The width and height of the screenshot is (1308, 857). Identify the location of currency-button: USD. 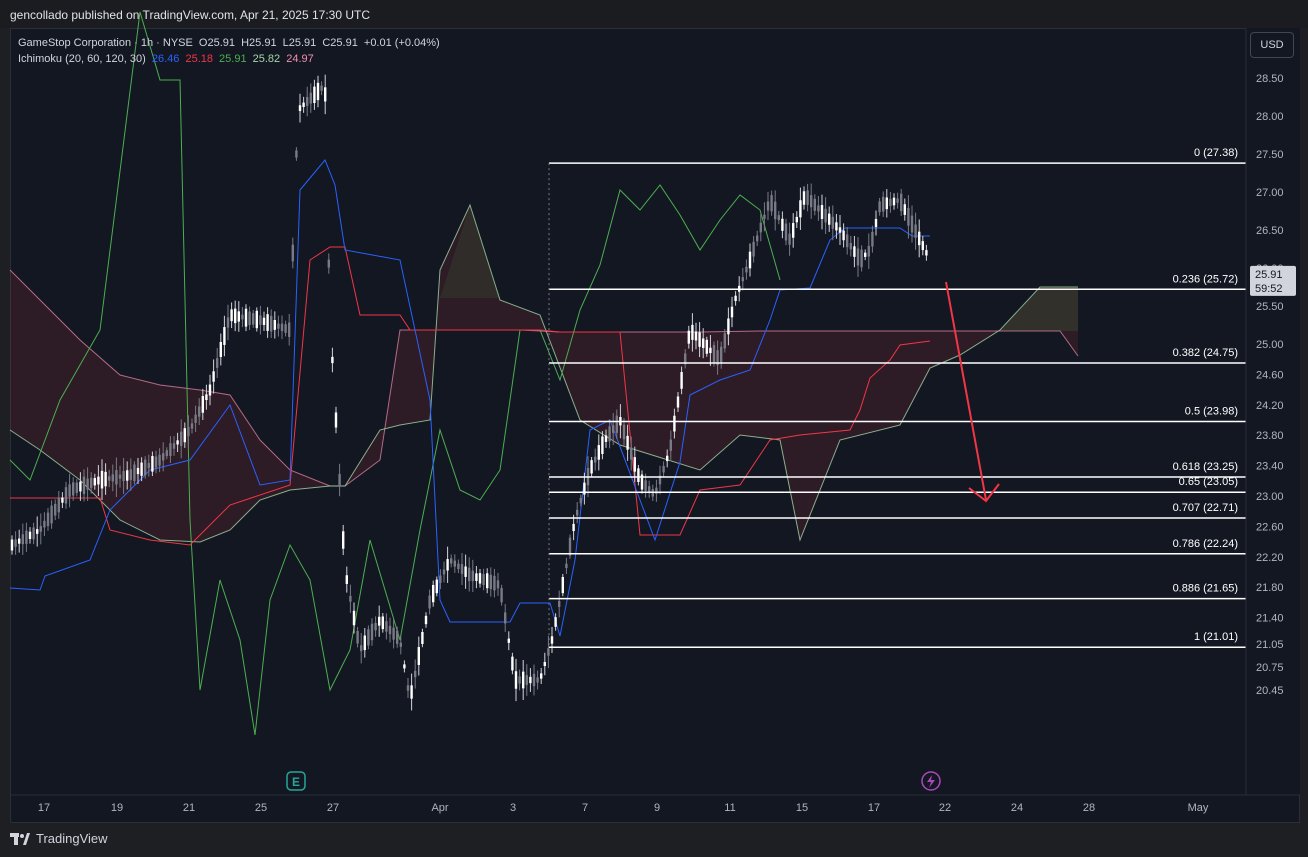
(1272, 45).